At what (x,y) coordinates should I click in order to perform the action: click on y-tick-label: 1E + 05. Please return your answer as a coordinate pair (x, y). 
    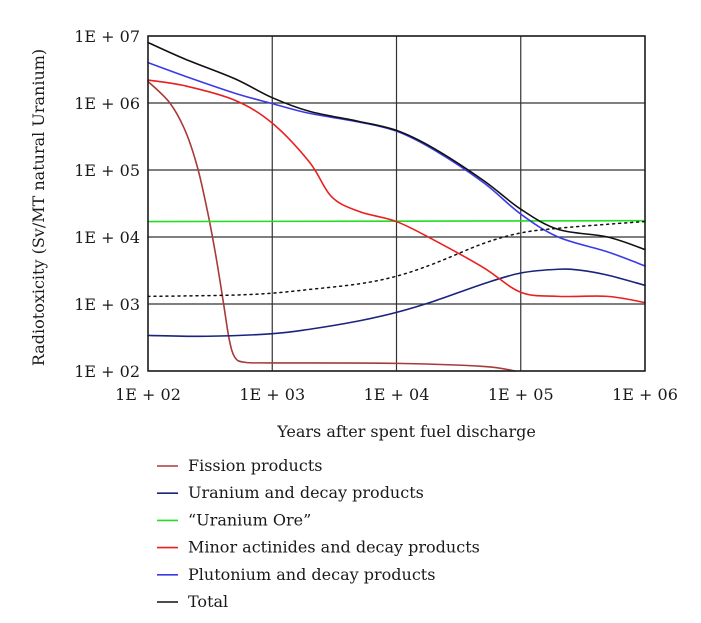
    Looking at the image, I should click on (107, 170).